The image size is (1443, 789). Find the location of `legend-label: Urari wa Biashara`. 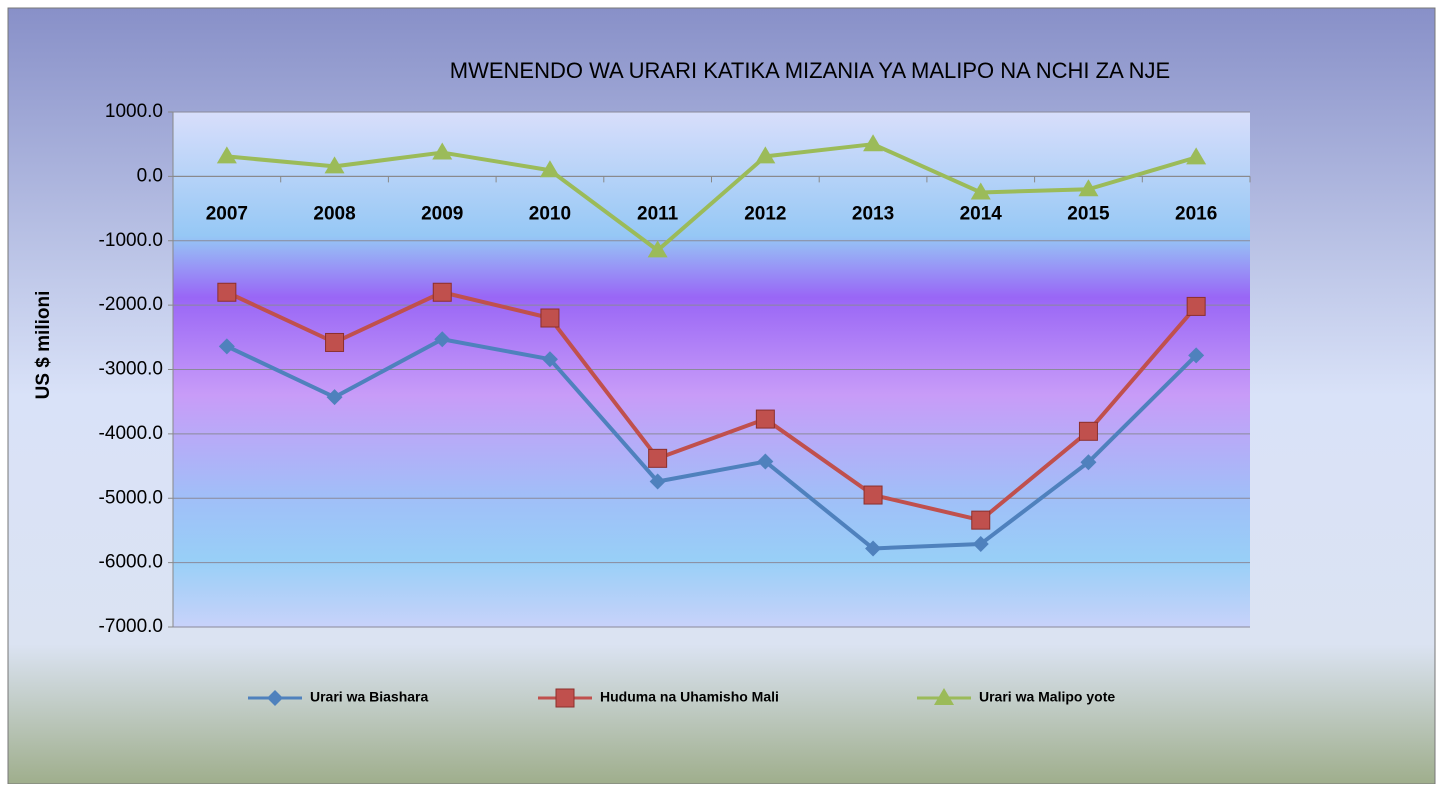

legend-label: Urari wa Biashara is located at coordinates (369, 697).